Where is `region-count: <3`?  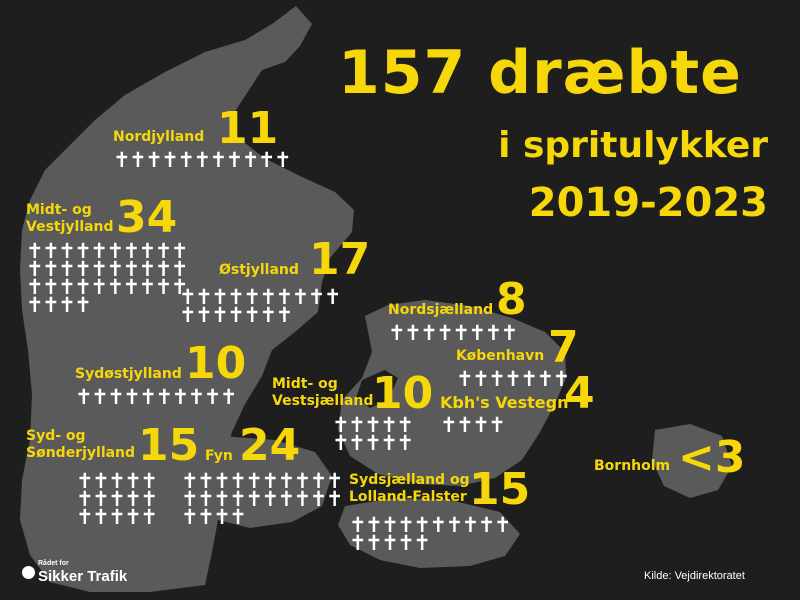
region-count: <3 is located at coordinates (712, 457).